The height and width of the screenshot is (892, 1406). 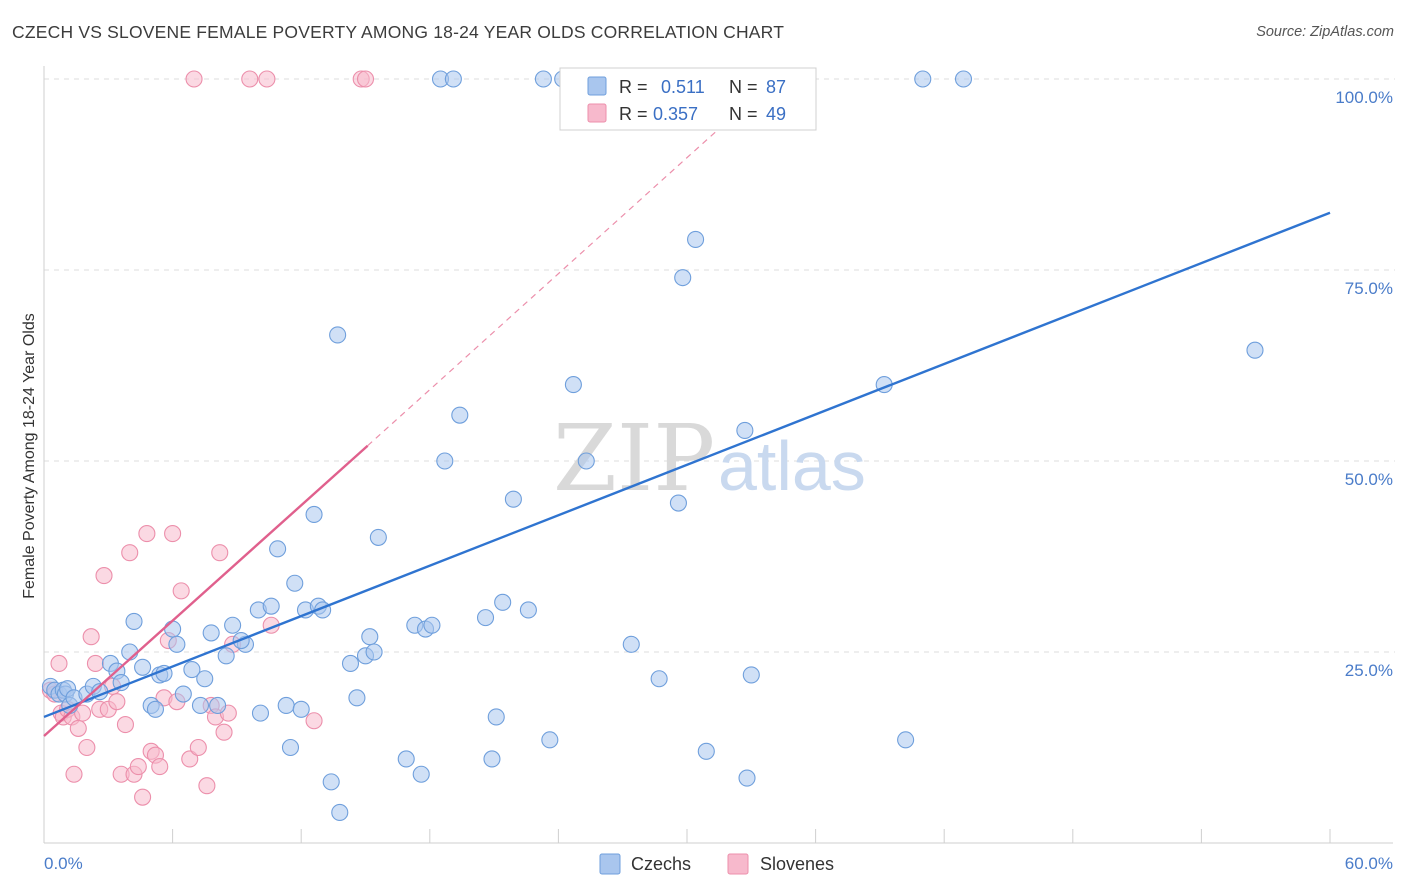 I want to click on legend-r-value-czechs: 0.511, so click(x=683, y=87).